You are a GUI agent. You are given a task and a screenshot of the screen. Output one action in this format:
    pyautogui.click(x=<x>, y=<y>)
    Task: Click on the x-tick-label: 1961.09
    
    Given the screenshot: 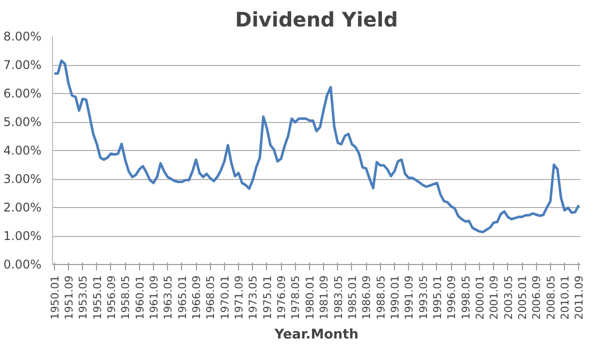 What is the action you would take?
    pyautogui.click(x=153, y=297)
    